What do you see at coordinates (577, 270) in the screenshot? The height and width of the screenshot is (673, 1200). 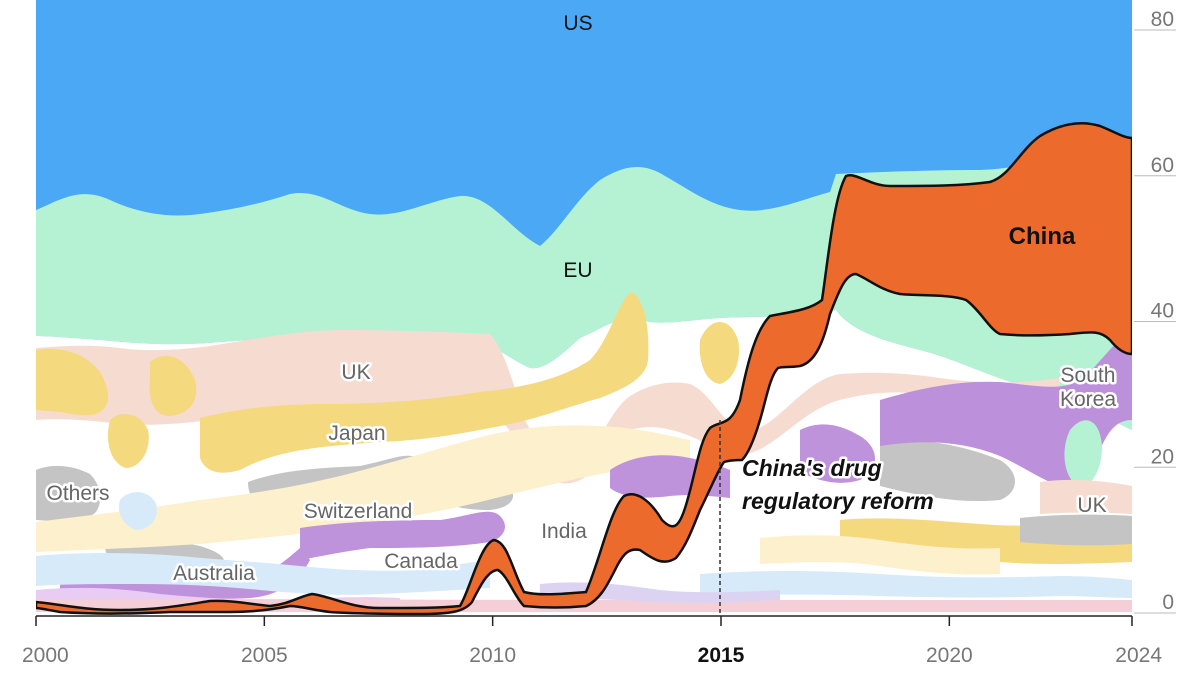 I see `label-eu: EU` at bounding box center [577, 270].